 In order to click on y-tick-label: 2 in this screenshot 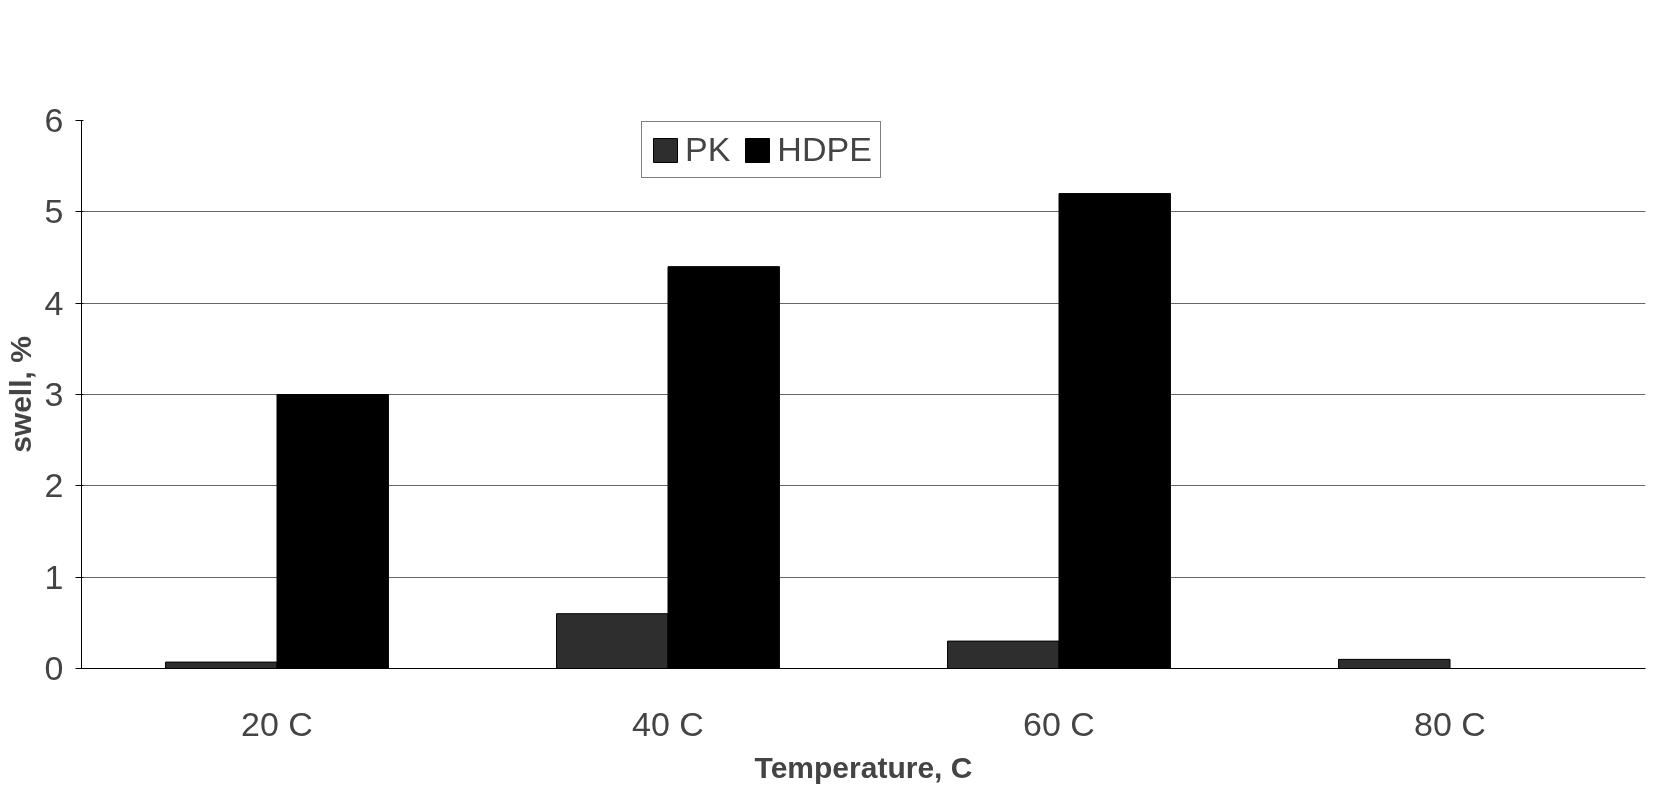, I will do `click(54, 485)`.